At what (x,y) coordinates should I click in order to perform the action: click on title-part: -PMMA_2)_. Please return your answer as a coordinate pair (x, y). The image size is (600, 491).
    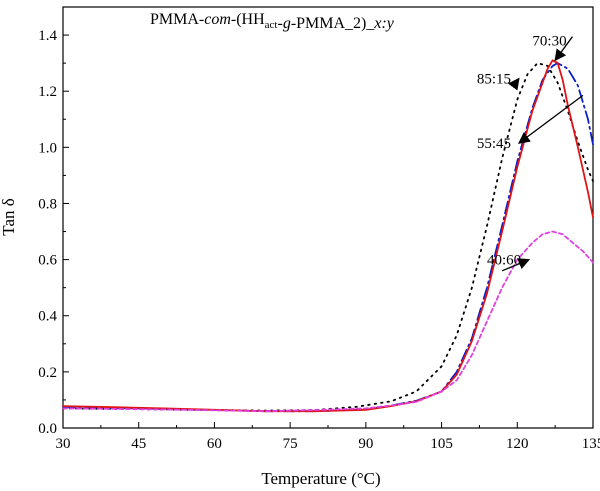
    Looking at the image, I should click on (333, 23).